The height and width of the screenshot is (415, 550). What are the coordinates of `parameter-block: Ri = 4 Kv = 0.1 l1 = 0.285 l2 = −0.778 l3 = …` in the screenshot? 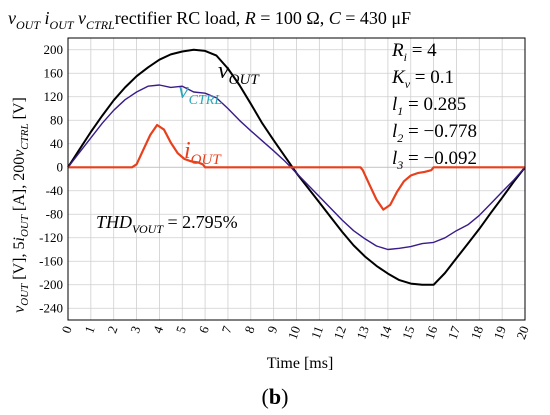 It's located at (434, 106).